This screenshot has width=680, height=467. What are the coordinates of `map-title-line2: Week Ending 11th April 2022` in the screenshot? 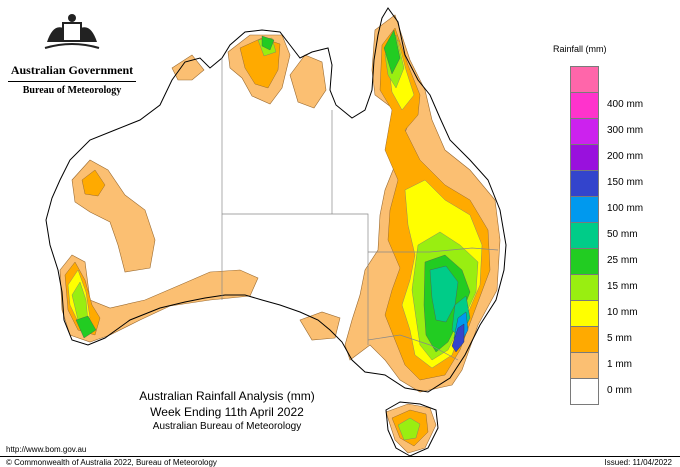 It's located at (227, 412).